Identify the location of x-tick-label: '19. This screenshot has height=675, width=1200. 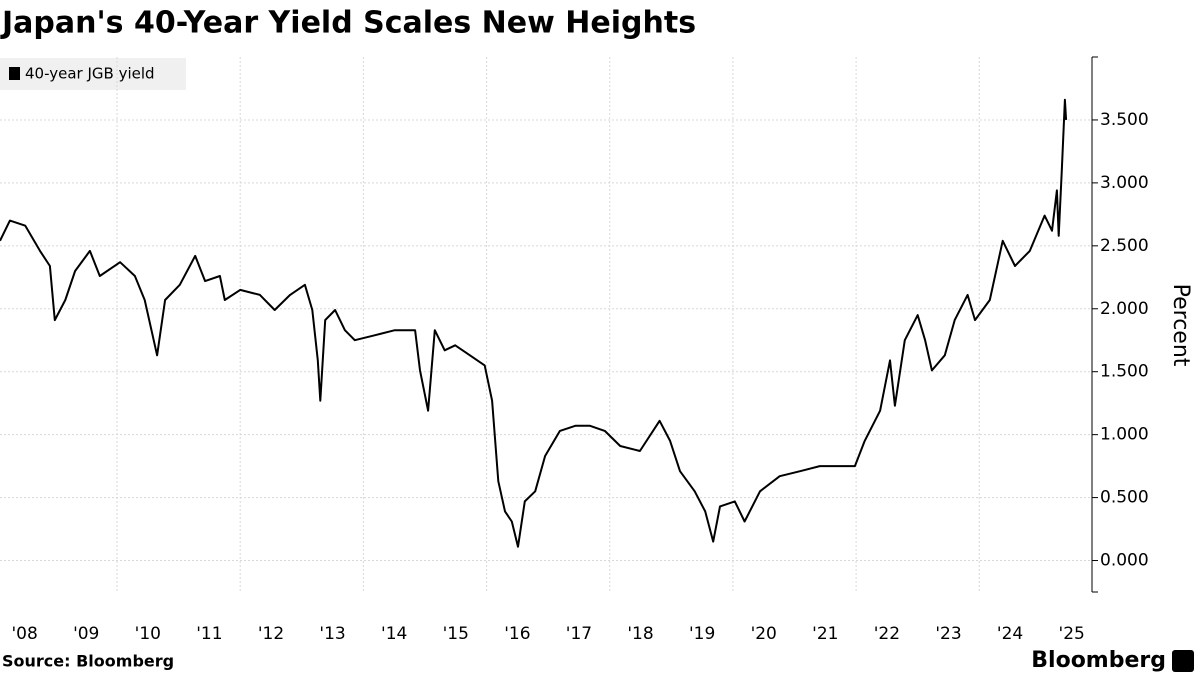
(702, 634).